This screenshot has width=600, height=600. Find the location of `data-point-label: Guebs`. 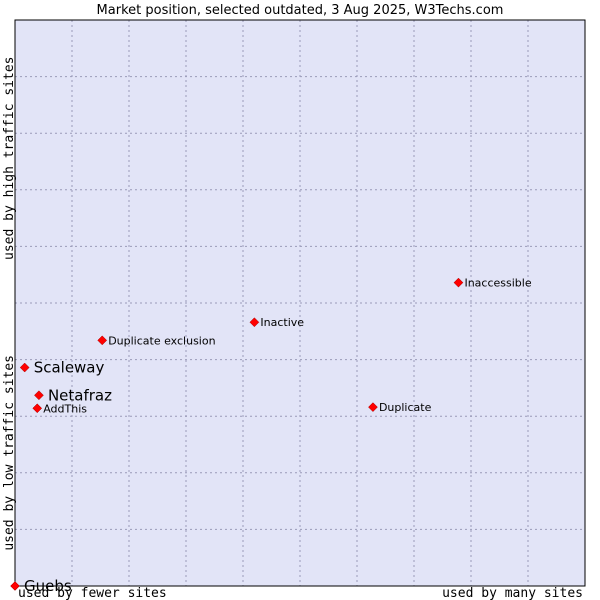

data-point-label: Guebs is located at coordinates (48, 586).